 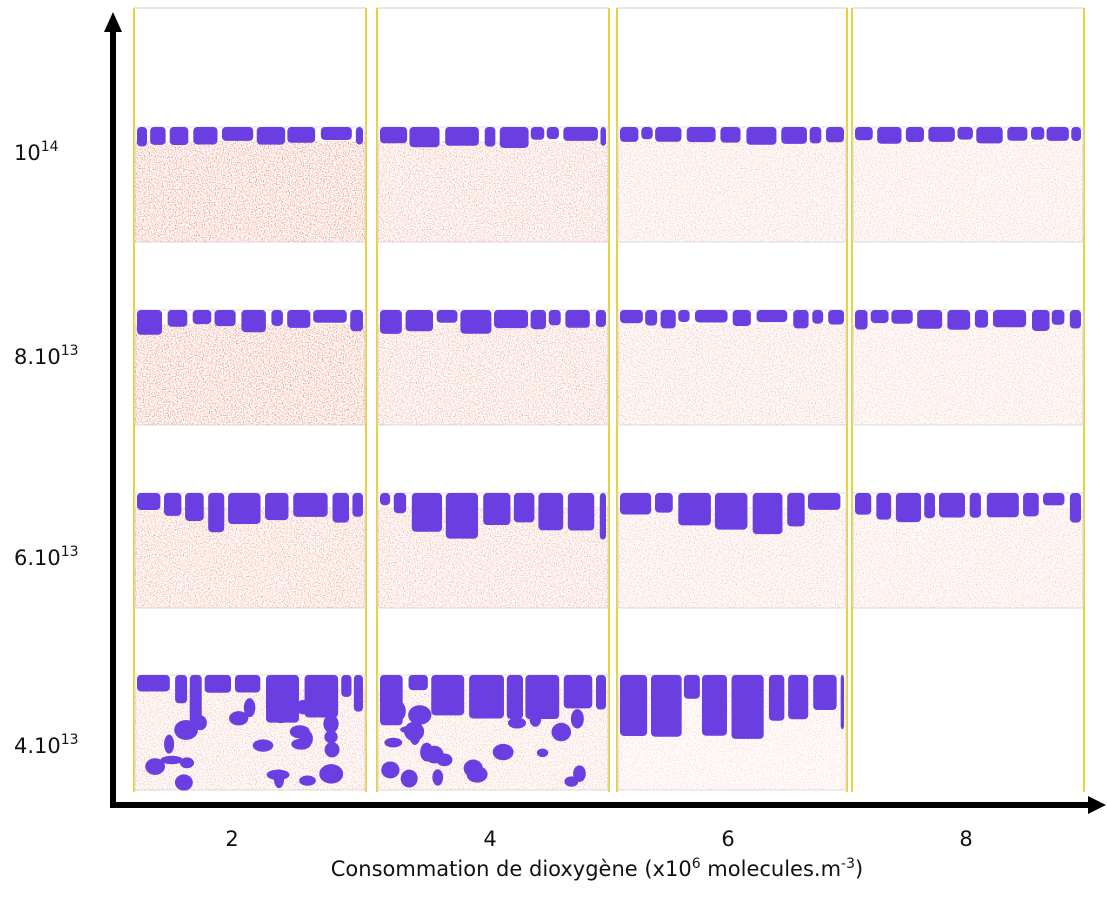 What do you see at coordinates (70, 351) in the screenshot?
I see `y-label-exponent: 13` at bounding box center [70, 351].